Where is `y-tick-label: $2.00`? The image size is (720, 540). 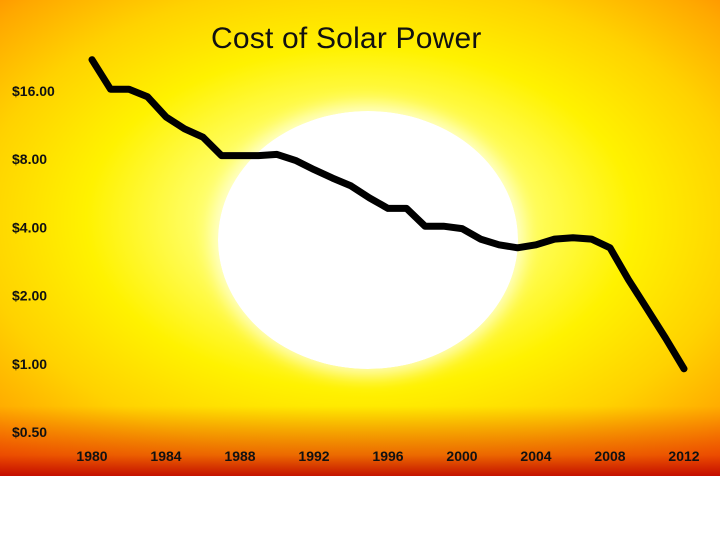 y-tick-label: $2.00 is located at coordinates (29, 296).